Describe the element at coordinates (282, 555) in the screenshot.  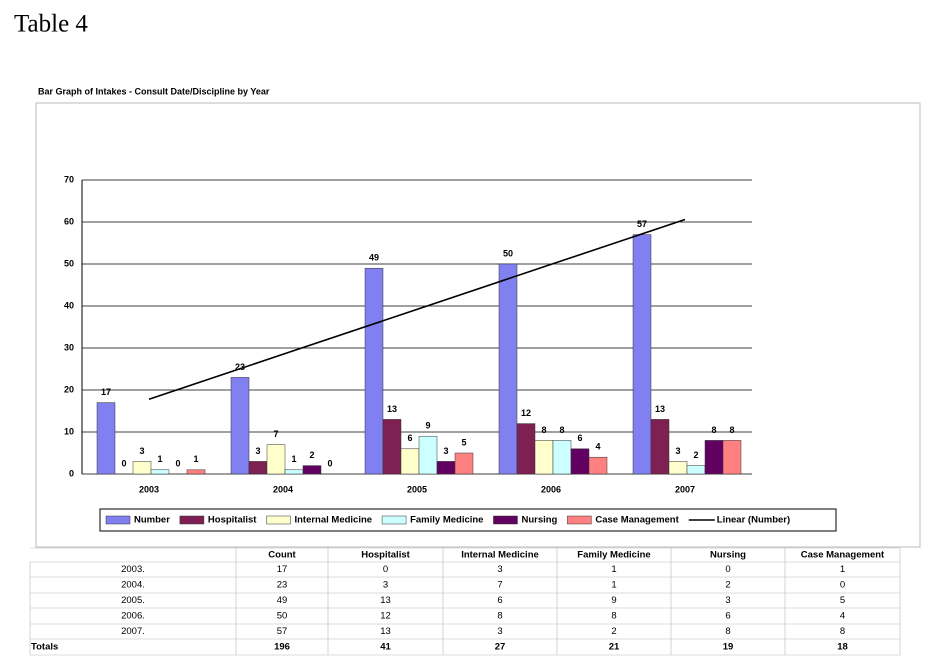
I see `column-header: Count` at that location.